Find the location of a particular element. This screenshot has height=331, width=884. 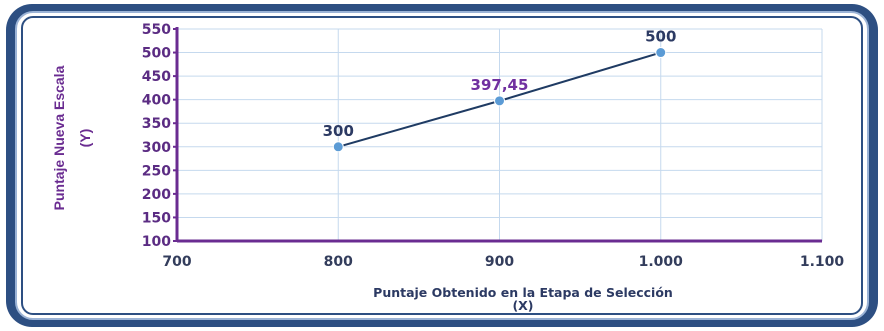

y-tick-label: 300 is located at coordinates (156, 148).